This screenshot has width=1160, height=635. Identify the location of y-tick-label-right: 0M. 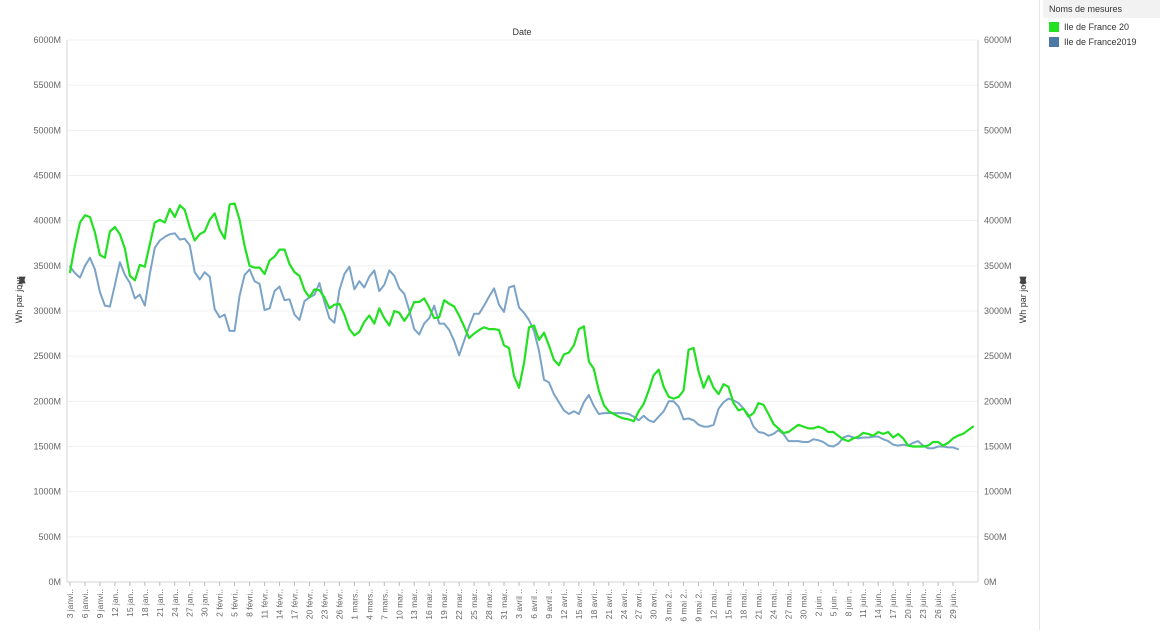
(990, 582).